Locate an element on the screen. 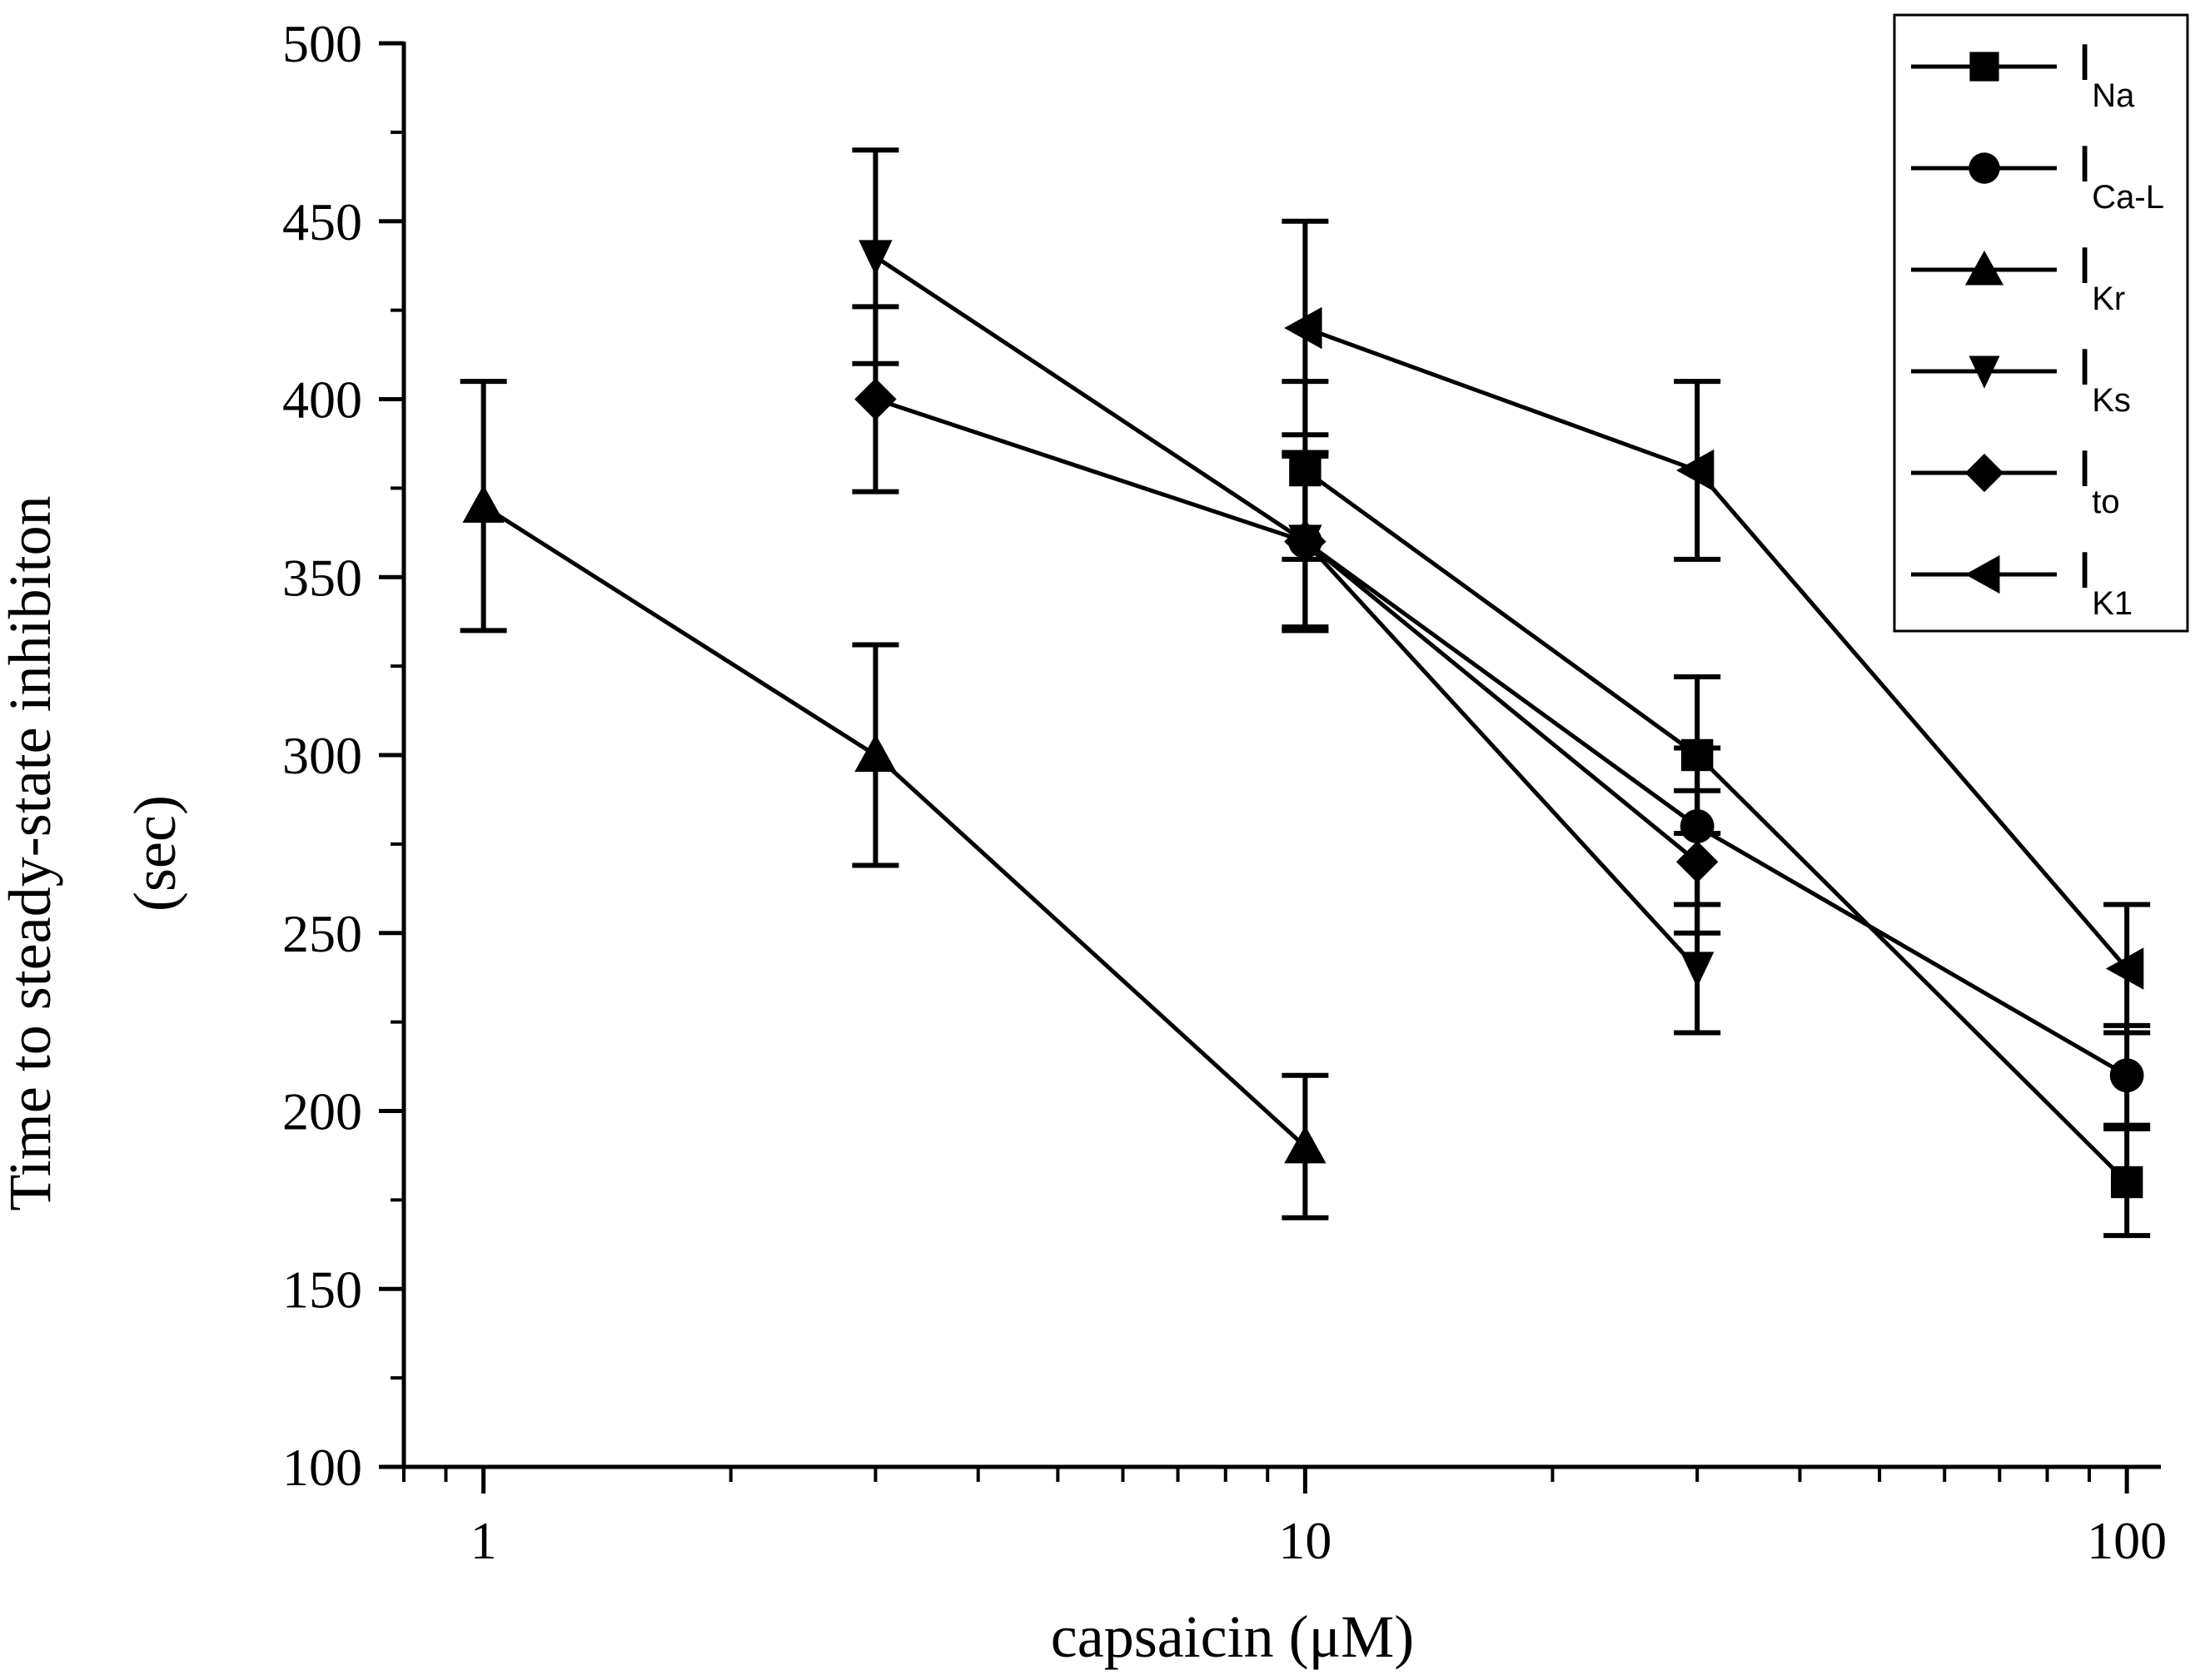 The width and height of the screenshot is (2200, 1680). y-axis-title-line-1: Time to steady-state inhibiton is located at coordinates (31, 852).